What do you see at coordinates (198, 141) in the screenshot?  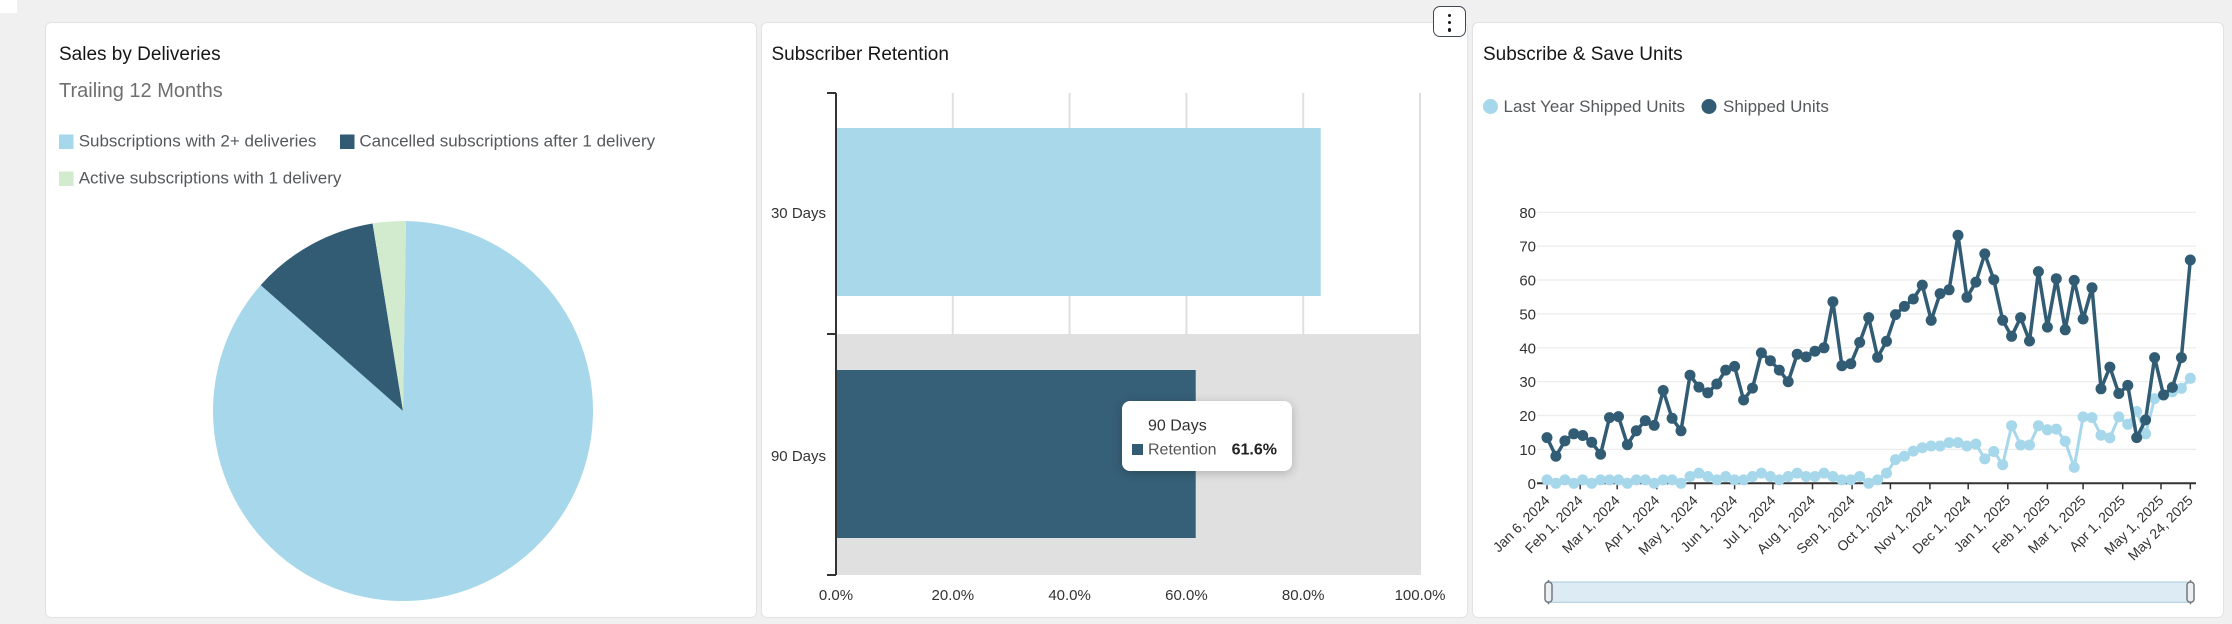 I see `svg-text:Subscriptions with 2+ deliveri: Subscriptions with 2+ deliveries` at bounding box center [198, 141].